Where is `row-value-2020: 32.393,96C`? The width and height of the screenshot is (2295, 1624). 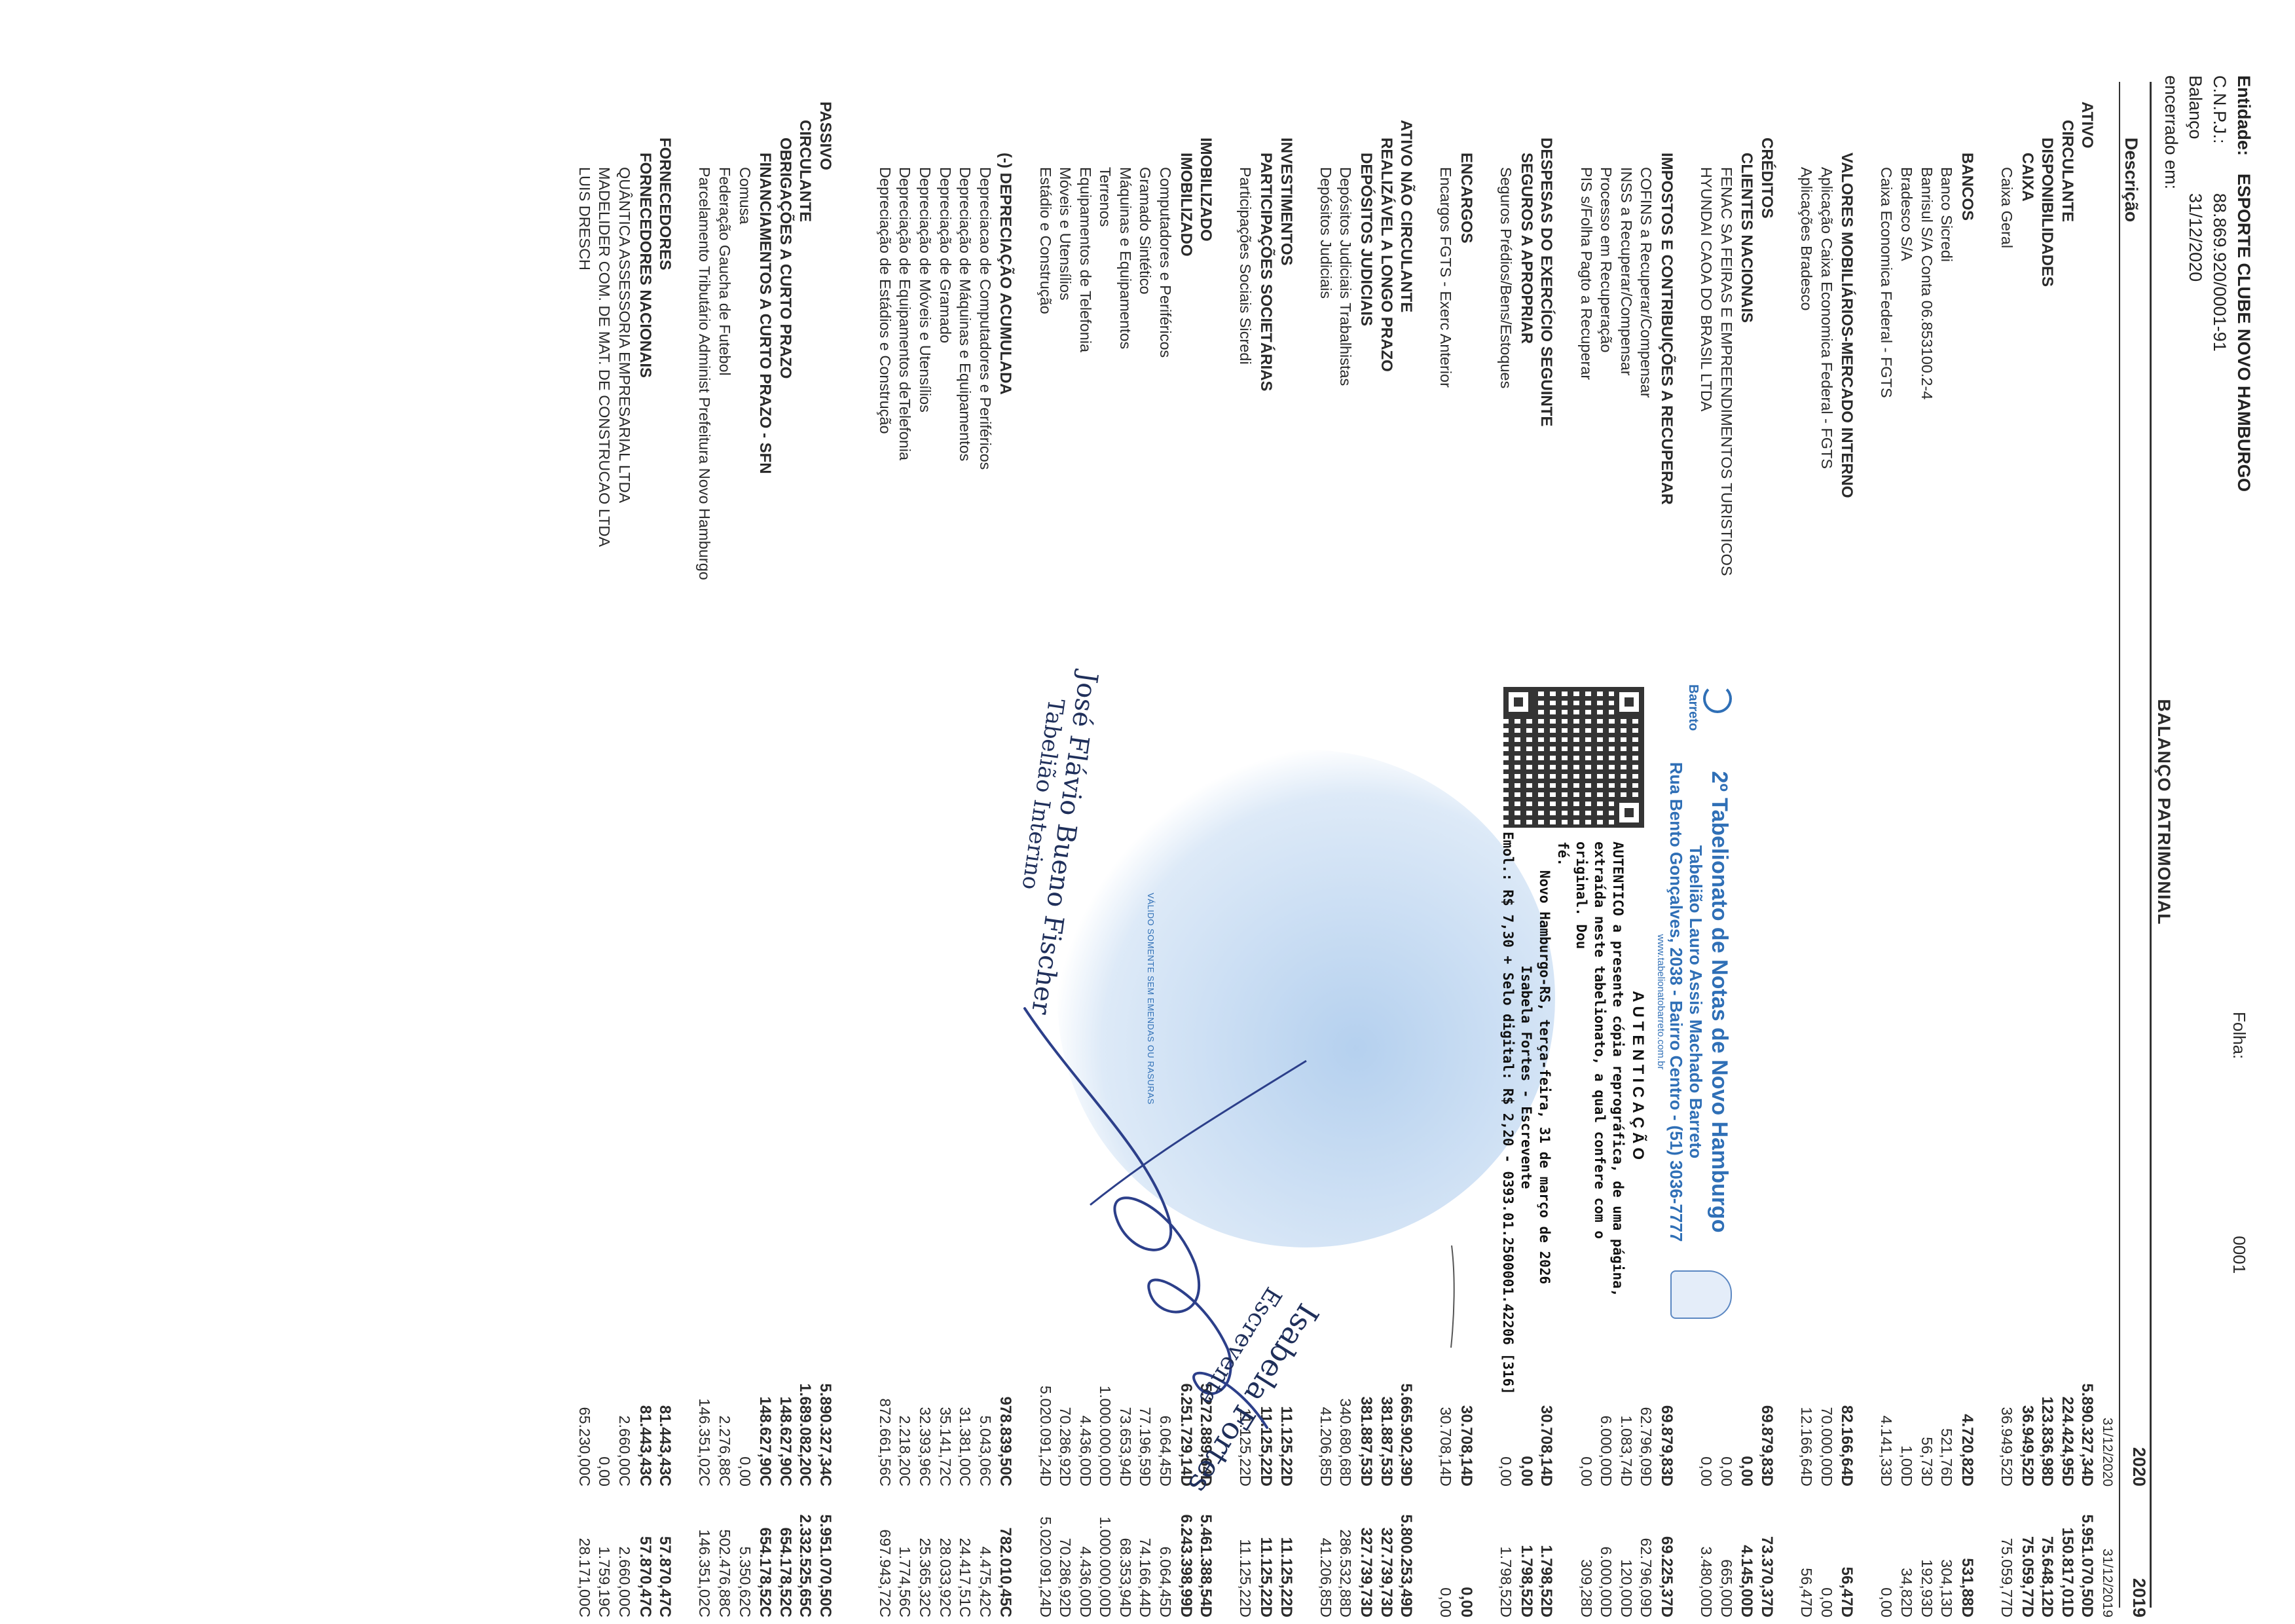 row-value-2020: 32.393,96C is located at coordinates (925, 1446).